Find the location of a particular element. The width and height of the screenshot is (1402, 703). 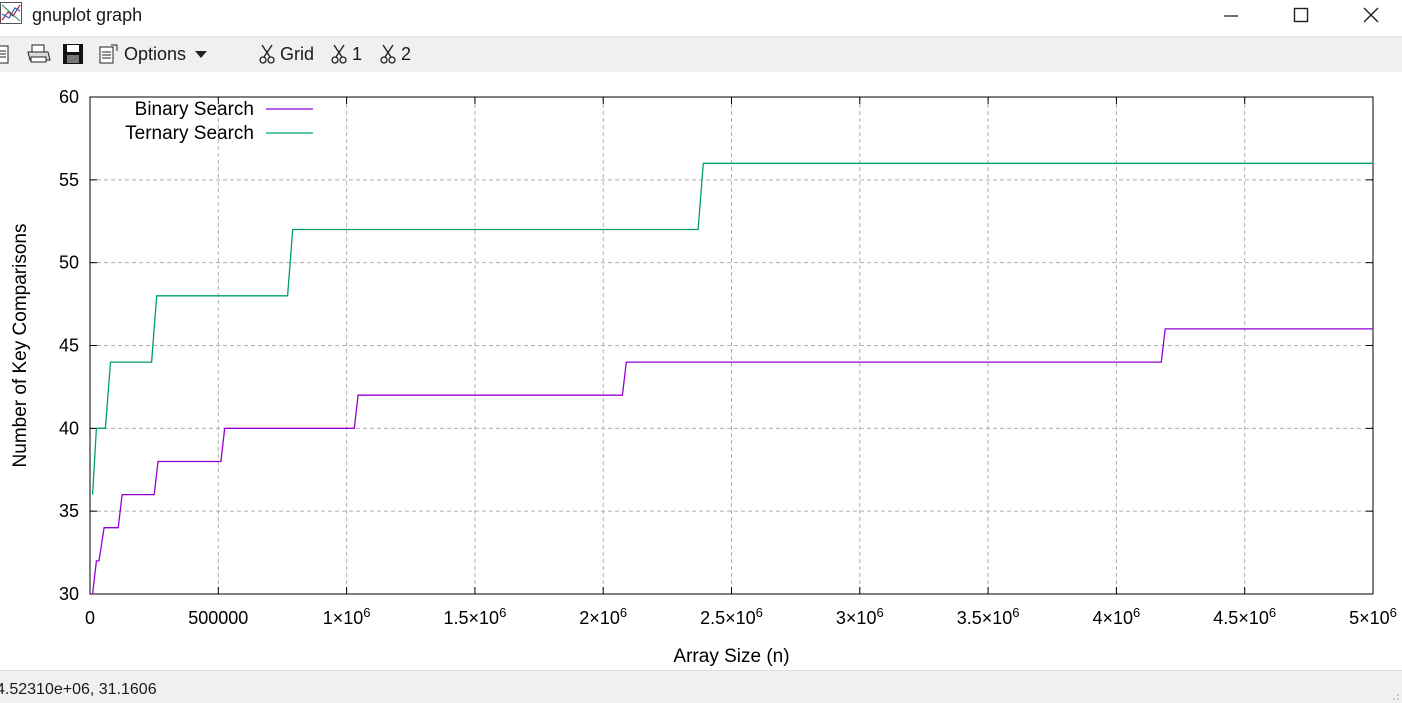

gnuplot-app-icon is located at coordinates (11, 13).